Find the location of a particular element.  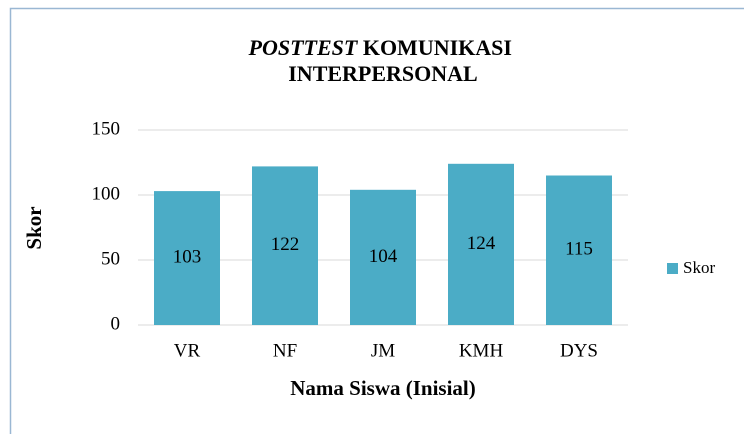

x-tick-label: VR is located at coordinates (187, 350).